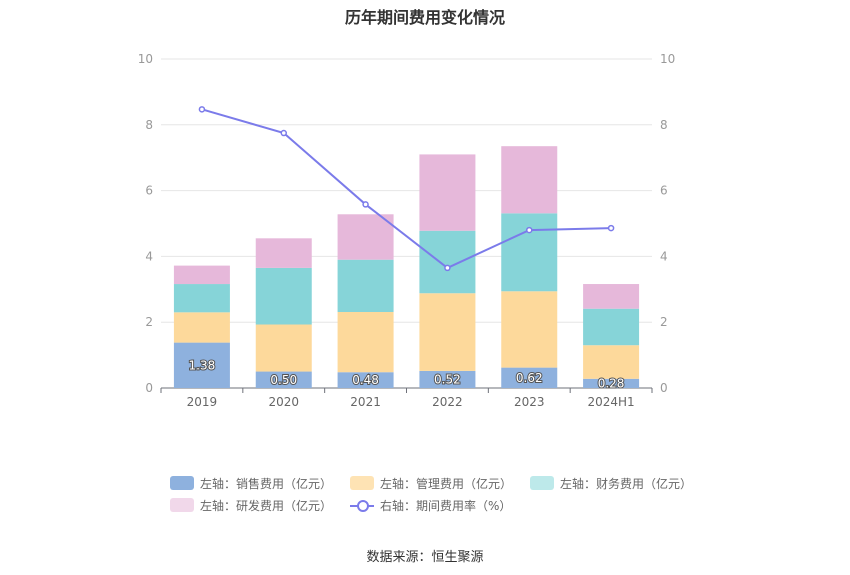 The height and width of the screenshot is (575, 850). I want to click on legend-label-rate: 右轴：期间费用率（%）, so click(446, 505).